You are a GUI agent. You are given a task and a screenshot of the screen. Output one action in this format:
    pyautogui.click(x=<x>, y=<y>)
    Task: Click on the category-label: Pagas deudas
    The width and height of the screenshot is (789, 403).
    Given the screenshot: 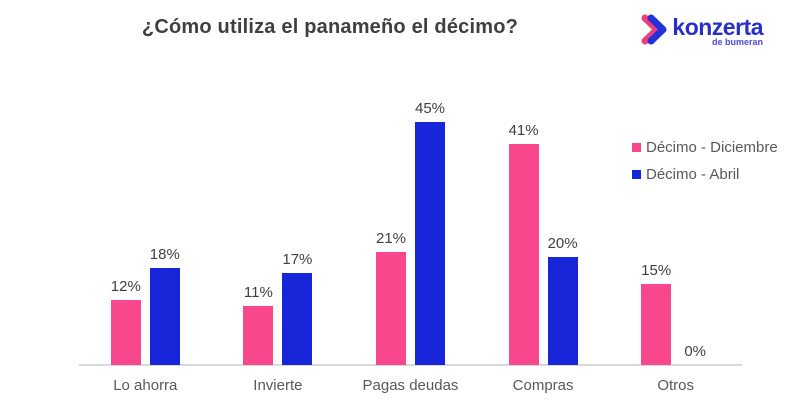 What is the action you would take?
    pyautogui.click(x=410, y=385)
    